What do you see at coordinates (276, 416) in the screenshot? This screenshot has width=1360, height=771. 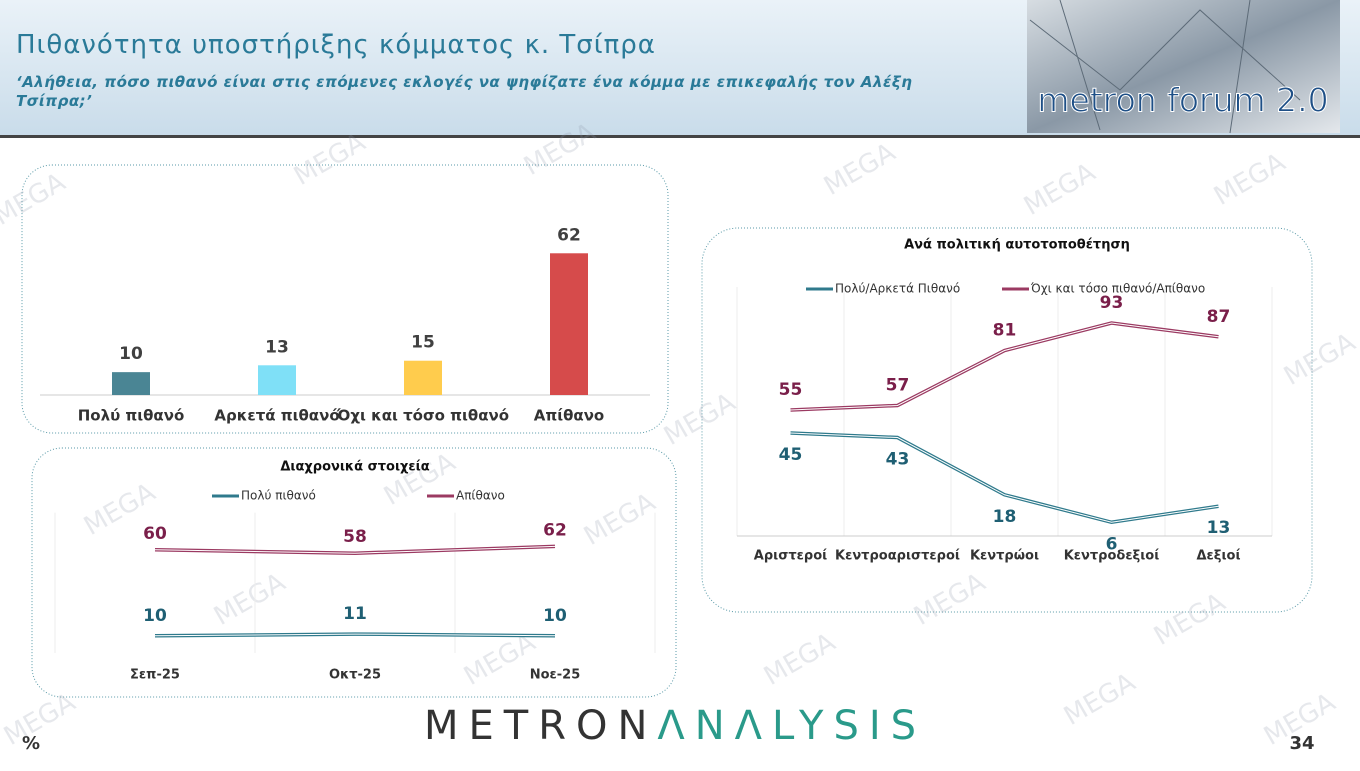 I see `x-tick-label: Αρκετά πιθανό` at bounding box center [276, 416].